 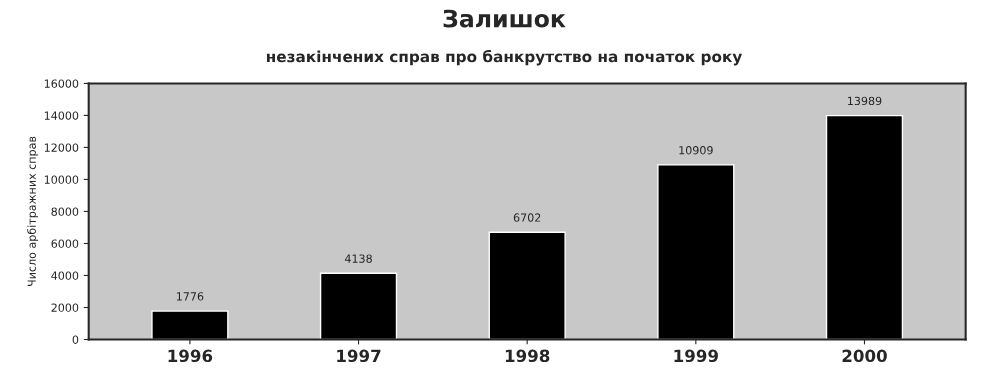 I want to click on y-tick-label: 10000, so click(x=61, y=179).